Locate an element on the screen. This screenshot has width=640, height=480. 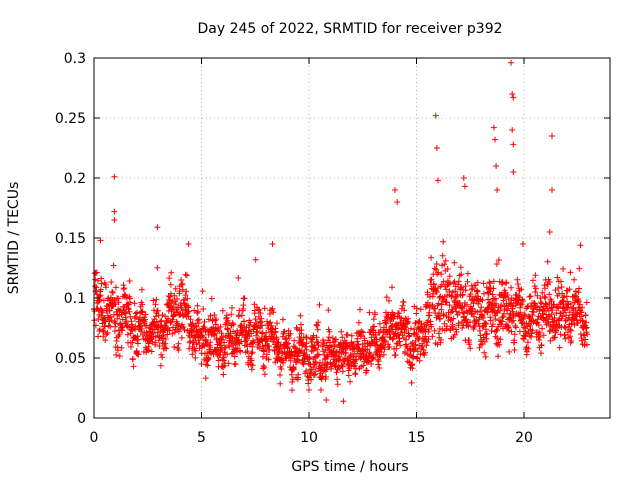
x-tick-label: 10 is located at coordinates (309, 438).